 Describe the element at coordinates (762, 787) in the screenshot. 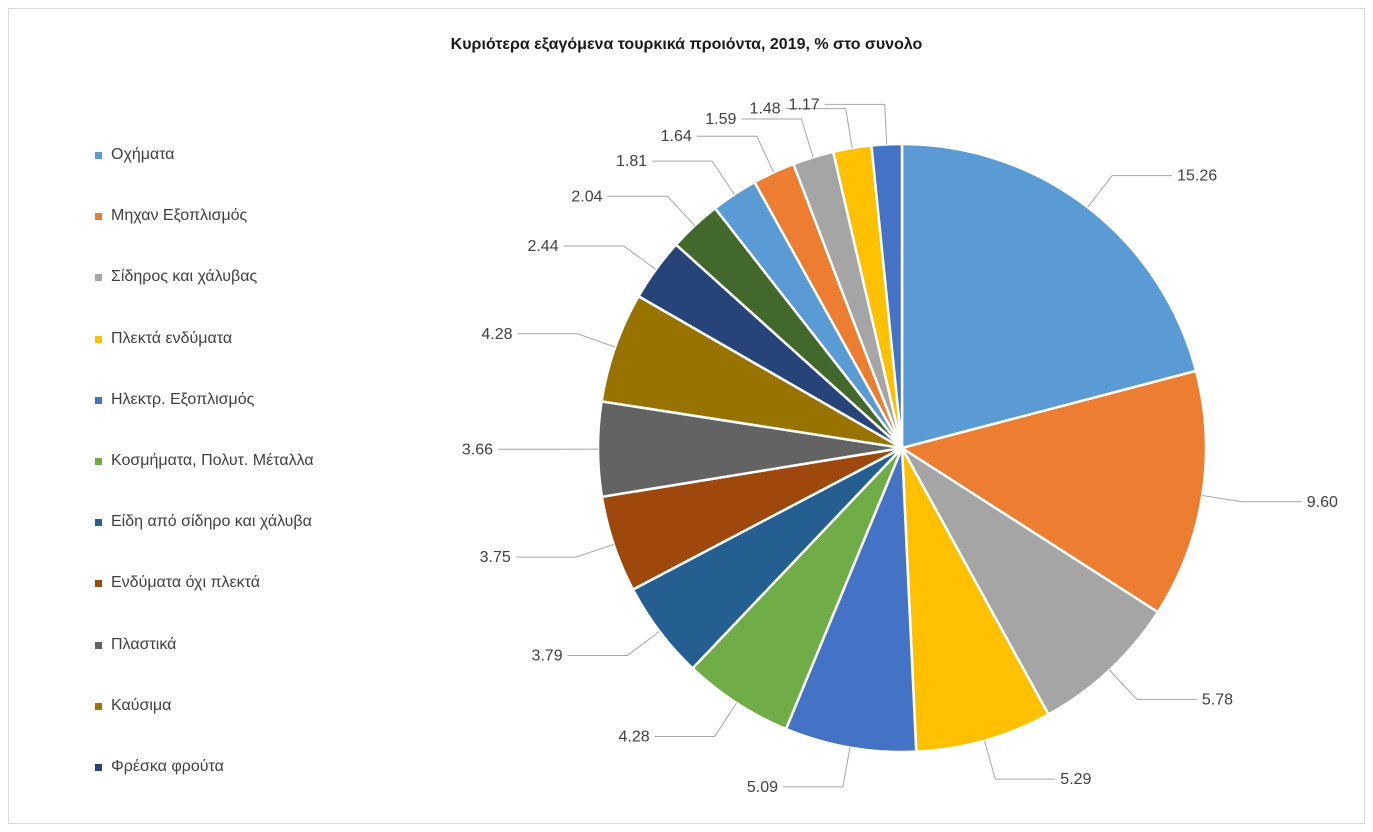

I see `data-label: 5.09` at that location.